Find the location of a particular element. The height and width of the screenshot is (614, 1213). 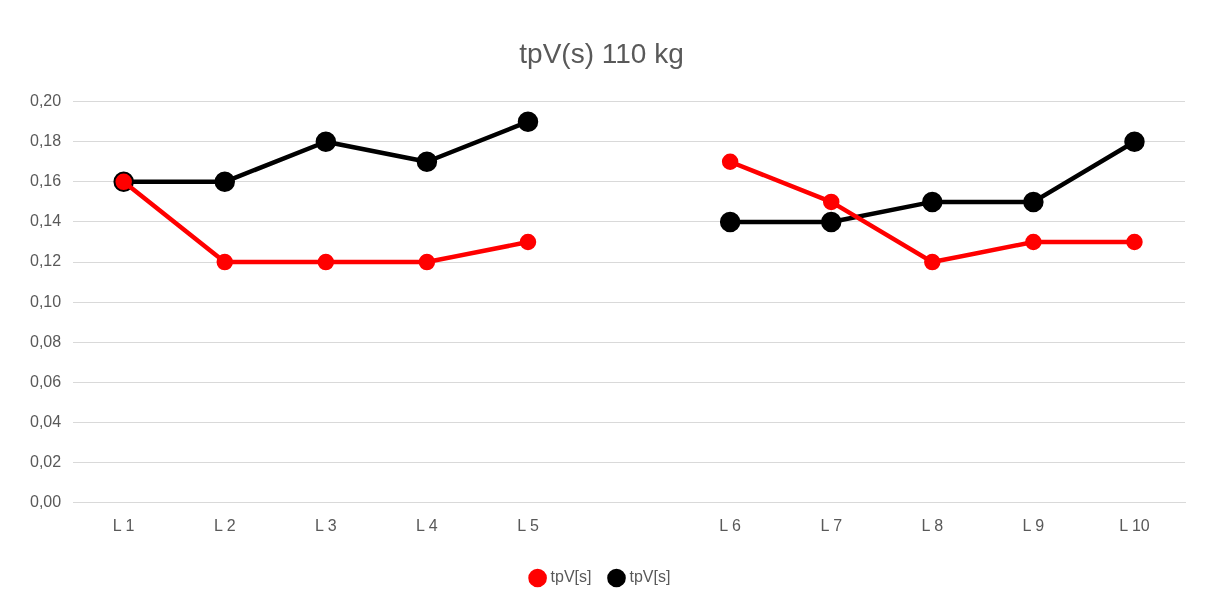

y-tick-label: 0,20 is located at coordinates (46, 101).